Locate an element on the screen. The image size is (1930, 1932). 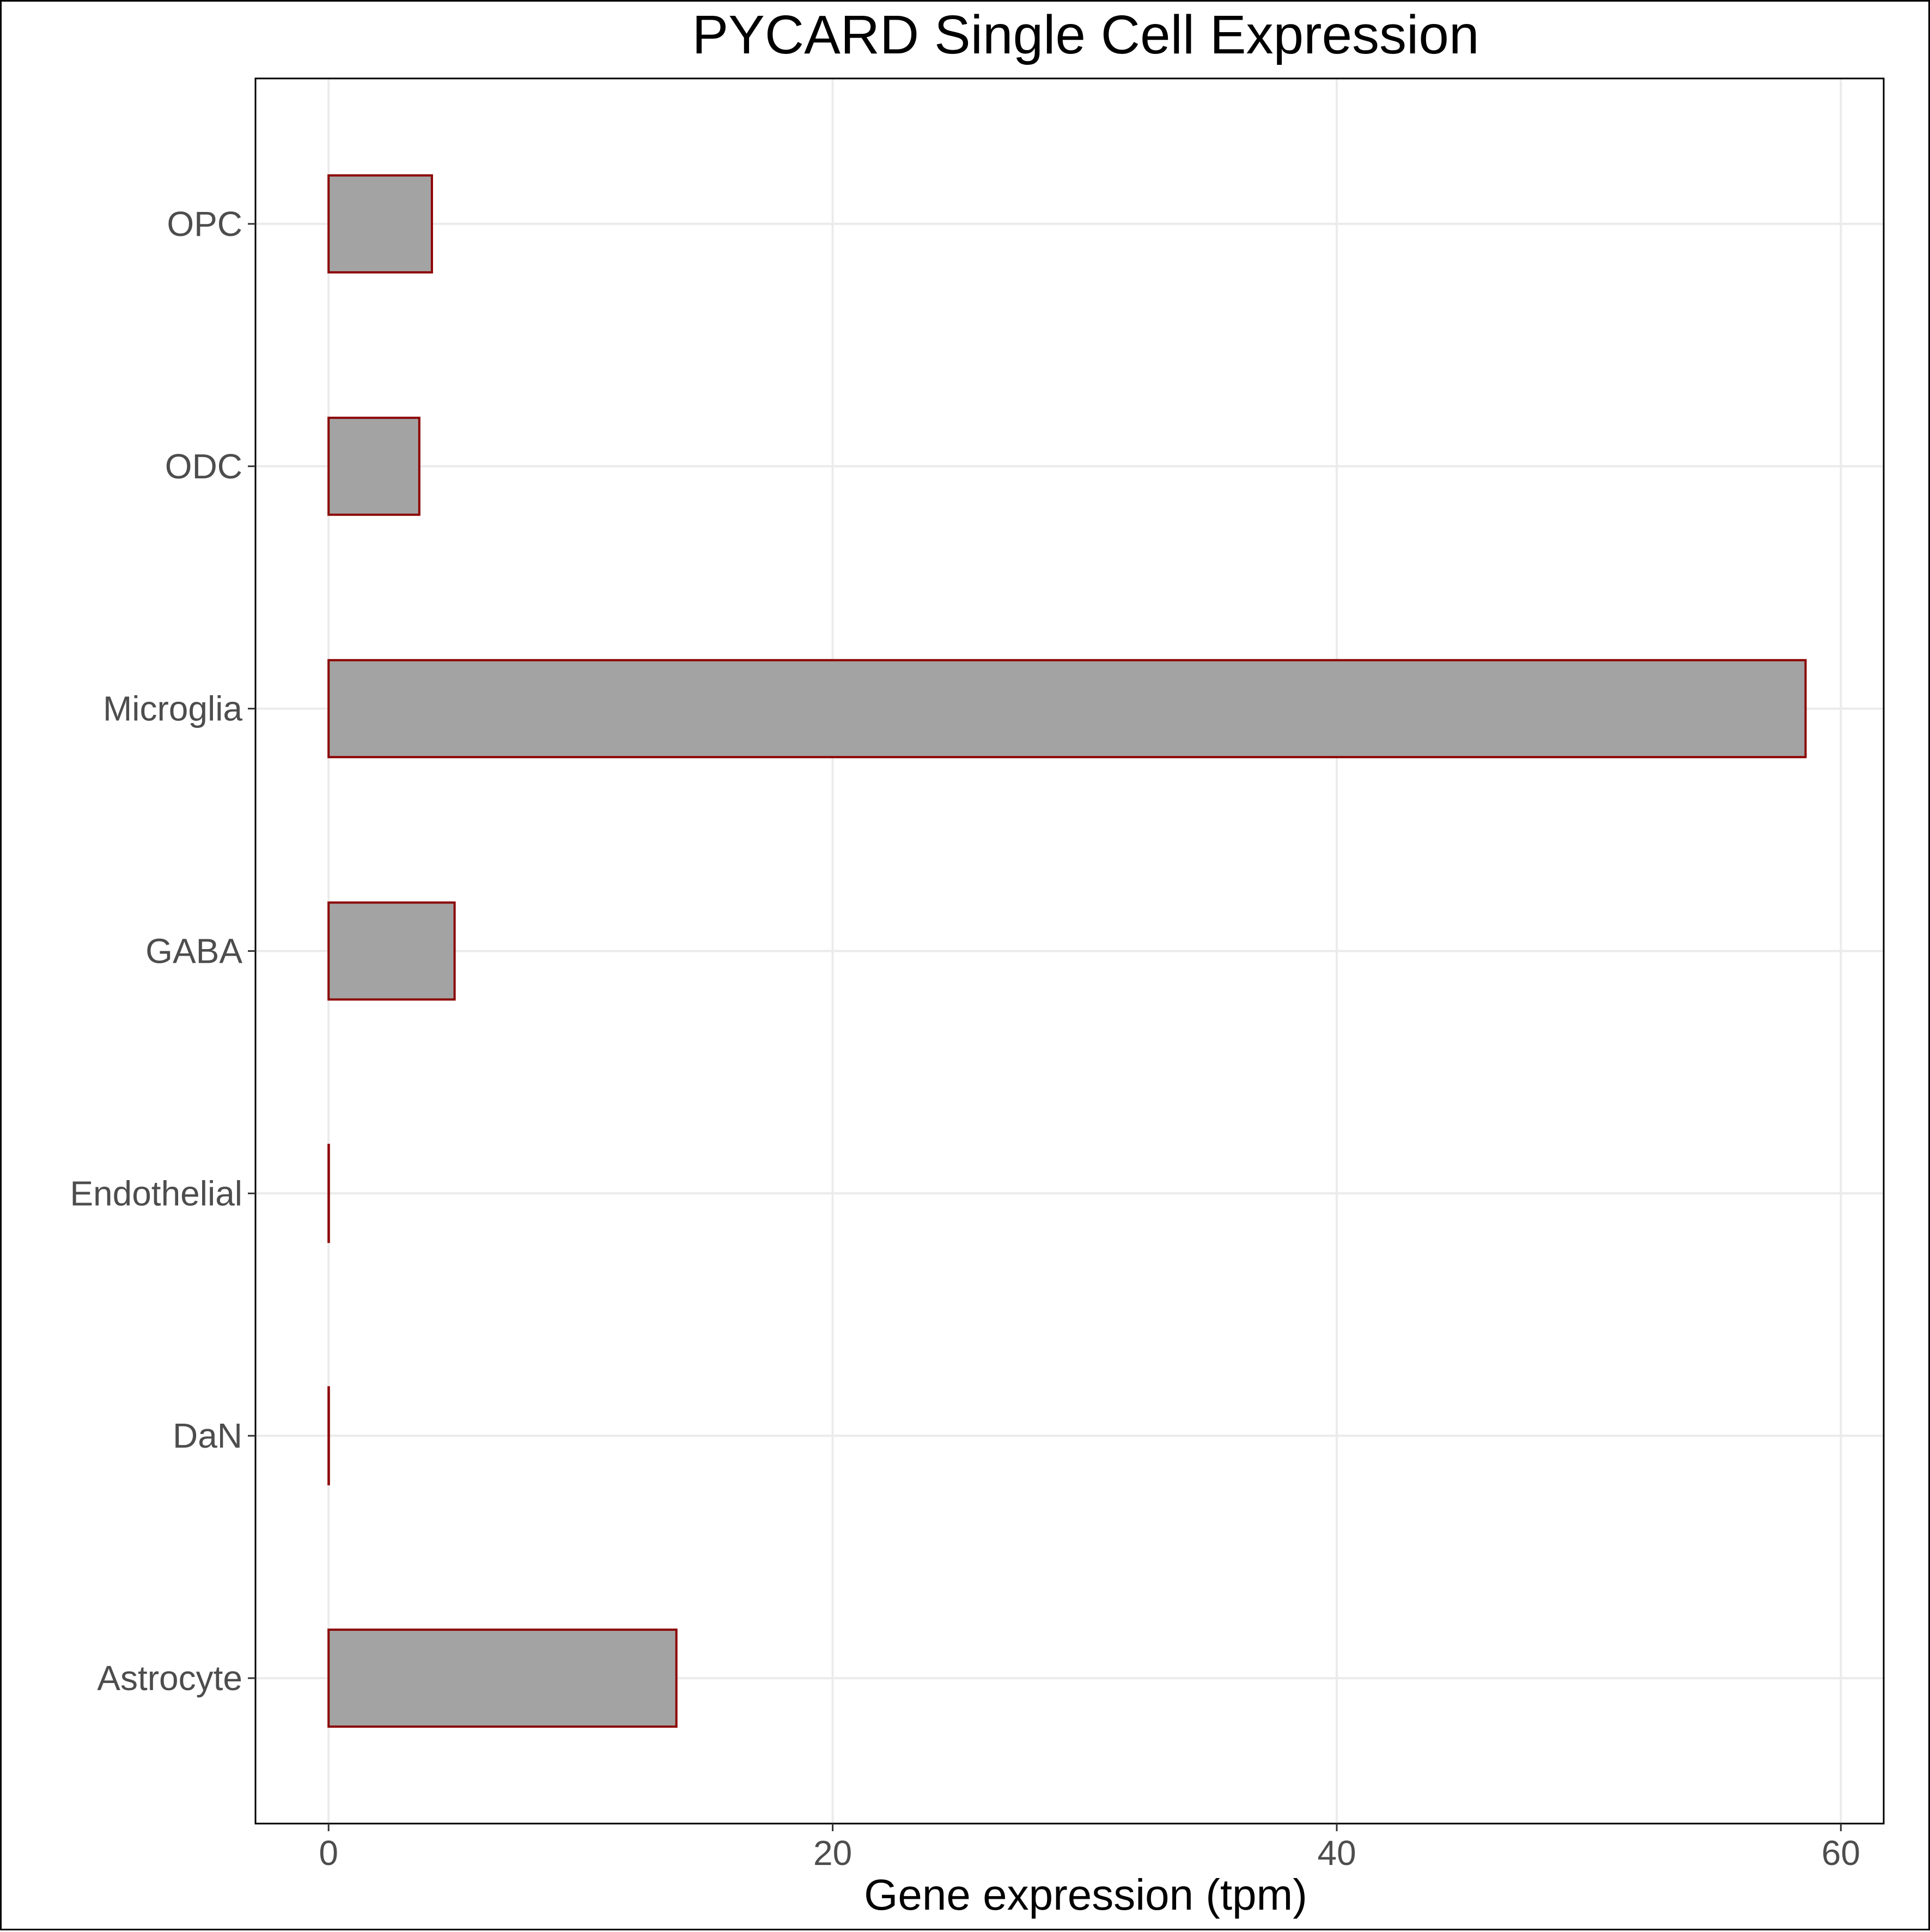
chart-title: PYCARD Single Cell Expression is located at coordinates (1085, 34).